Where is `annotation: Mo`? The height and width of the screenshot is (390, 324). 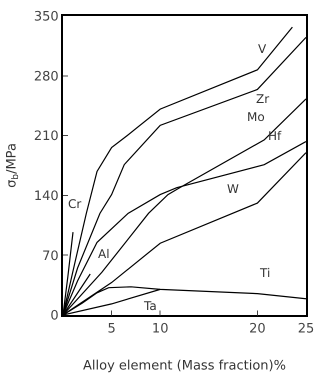 annotation: Mo is located at coordinates (256, 117).